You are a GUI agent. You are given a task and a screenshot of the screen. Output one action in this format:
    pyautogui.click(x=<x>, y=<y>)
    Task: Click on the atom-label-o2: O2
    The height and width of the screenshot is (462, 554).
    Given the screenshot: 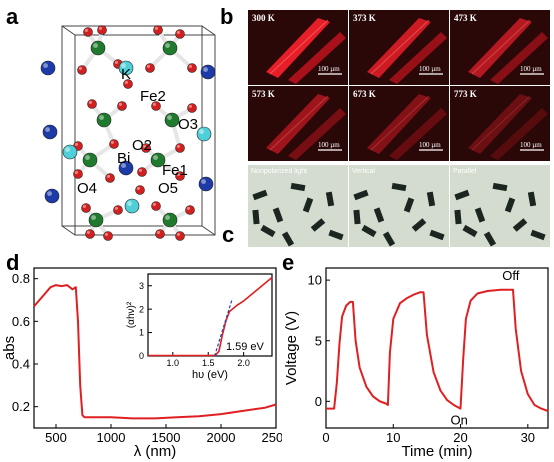 What is the action you would take?
    pyautogui.click(x=142, y=145)
    